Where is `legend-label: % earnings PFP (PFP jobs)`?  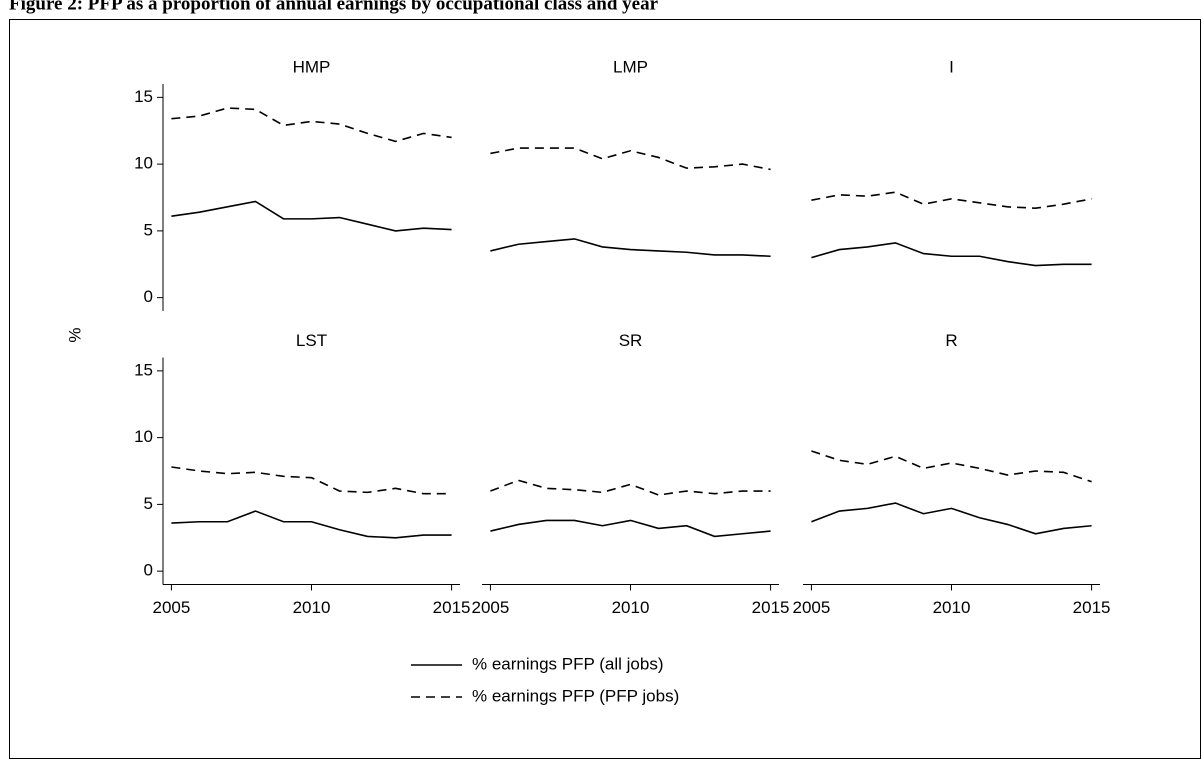 legend-label: % earnings PFP (PFP jobs) is located at coordinates (575, 695).